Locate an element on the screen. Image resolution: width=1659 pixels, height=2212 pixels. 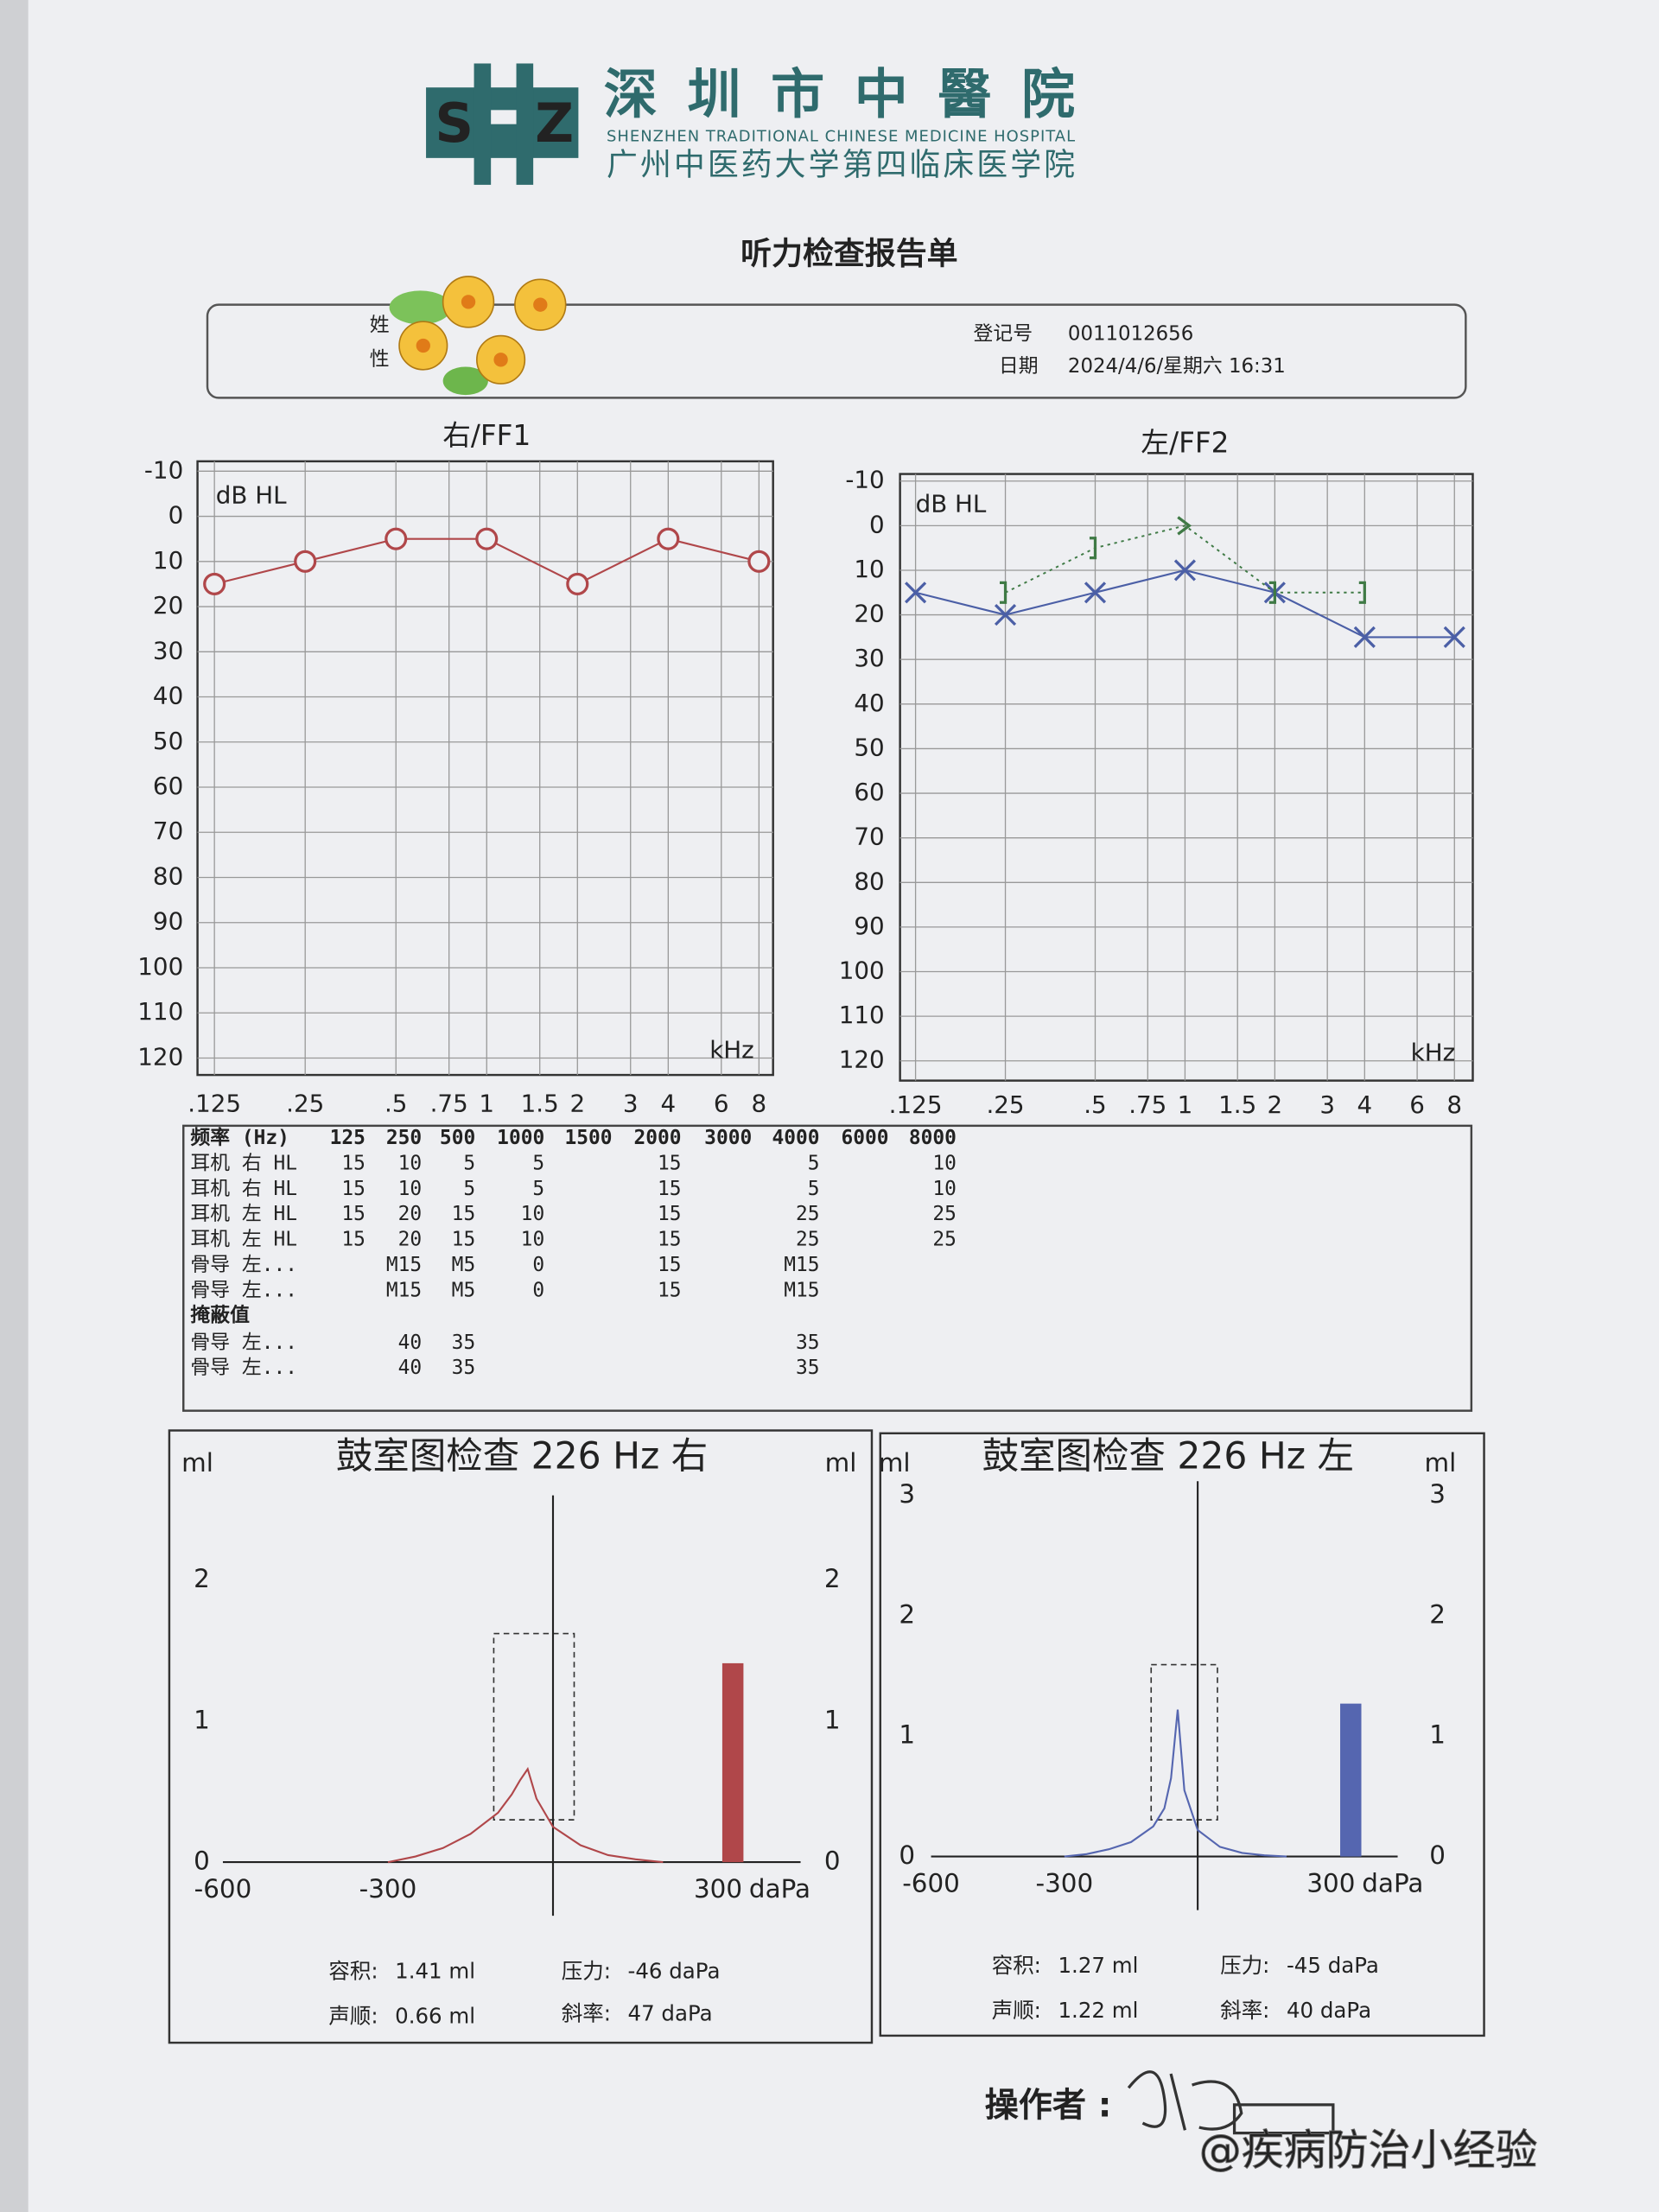
plot-frame is located at coordinates (1186, 777).